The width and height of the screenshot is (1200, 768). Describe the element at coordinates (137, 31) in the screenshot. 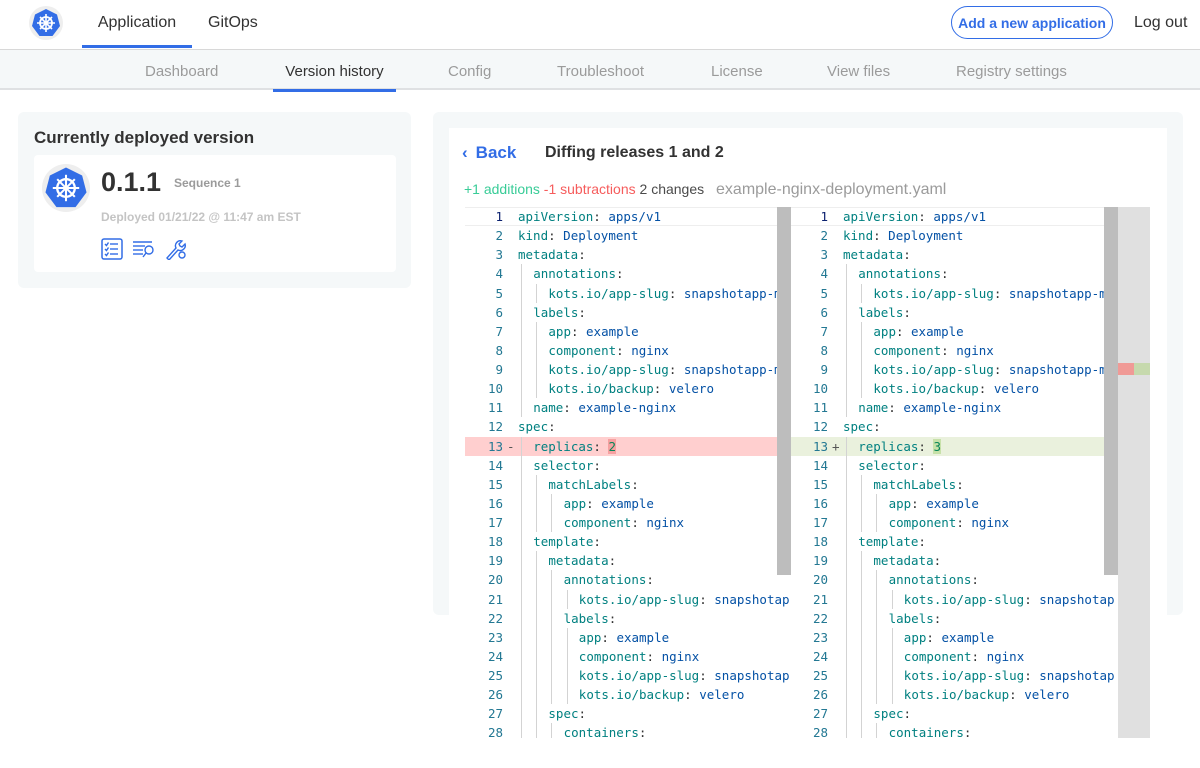

I see `nav-tab-application: Application` at that location.